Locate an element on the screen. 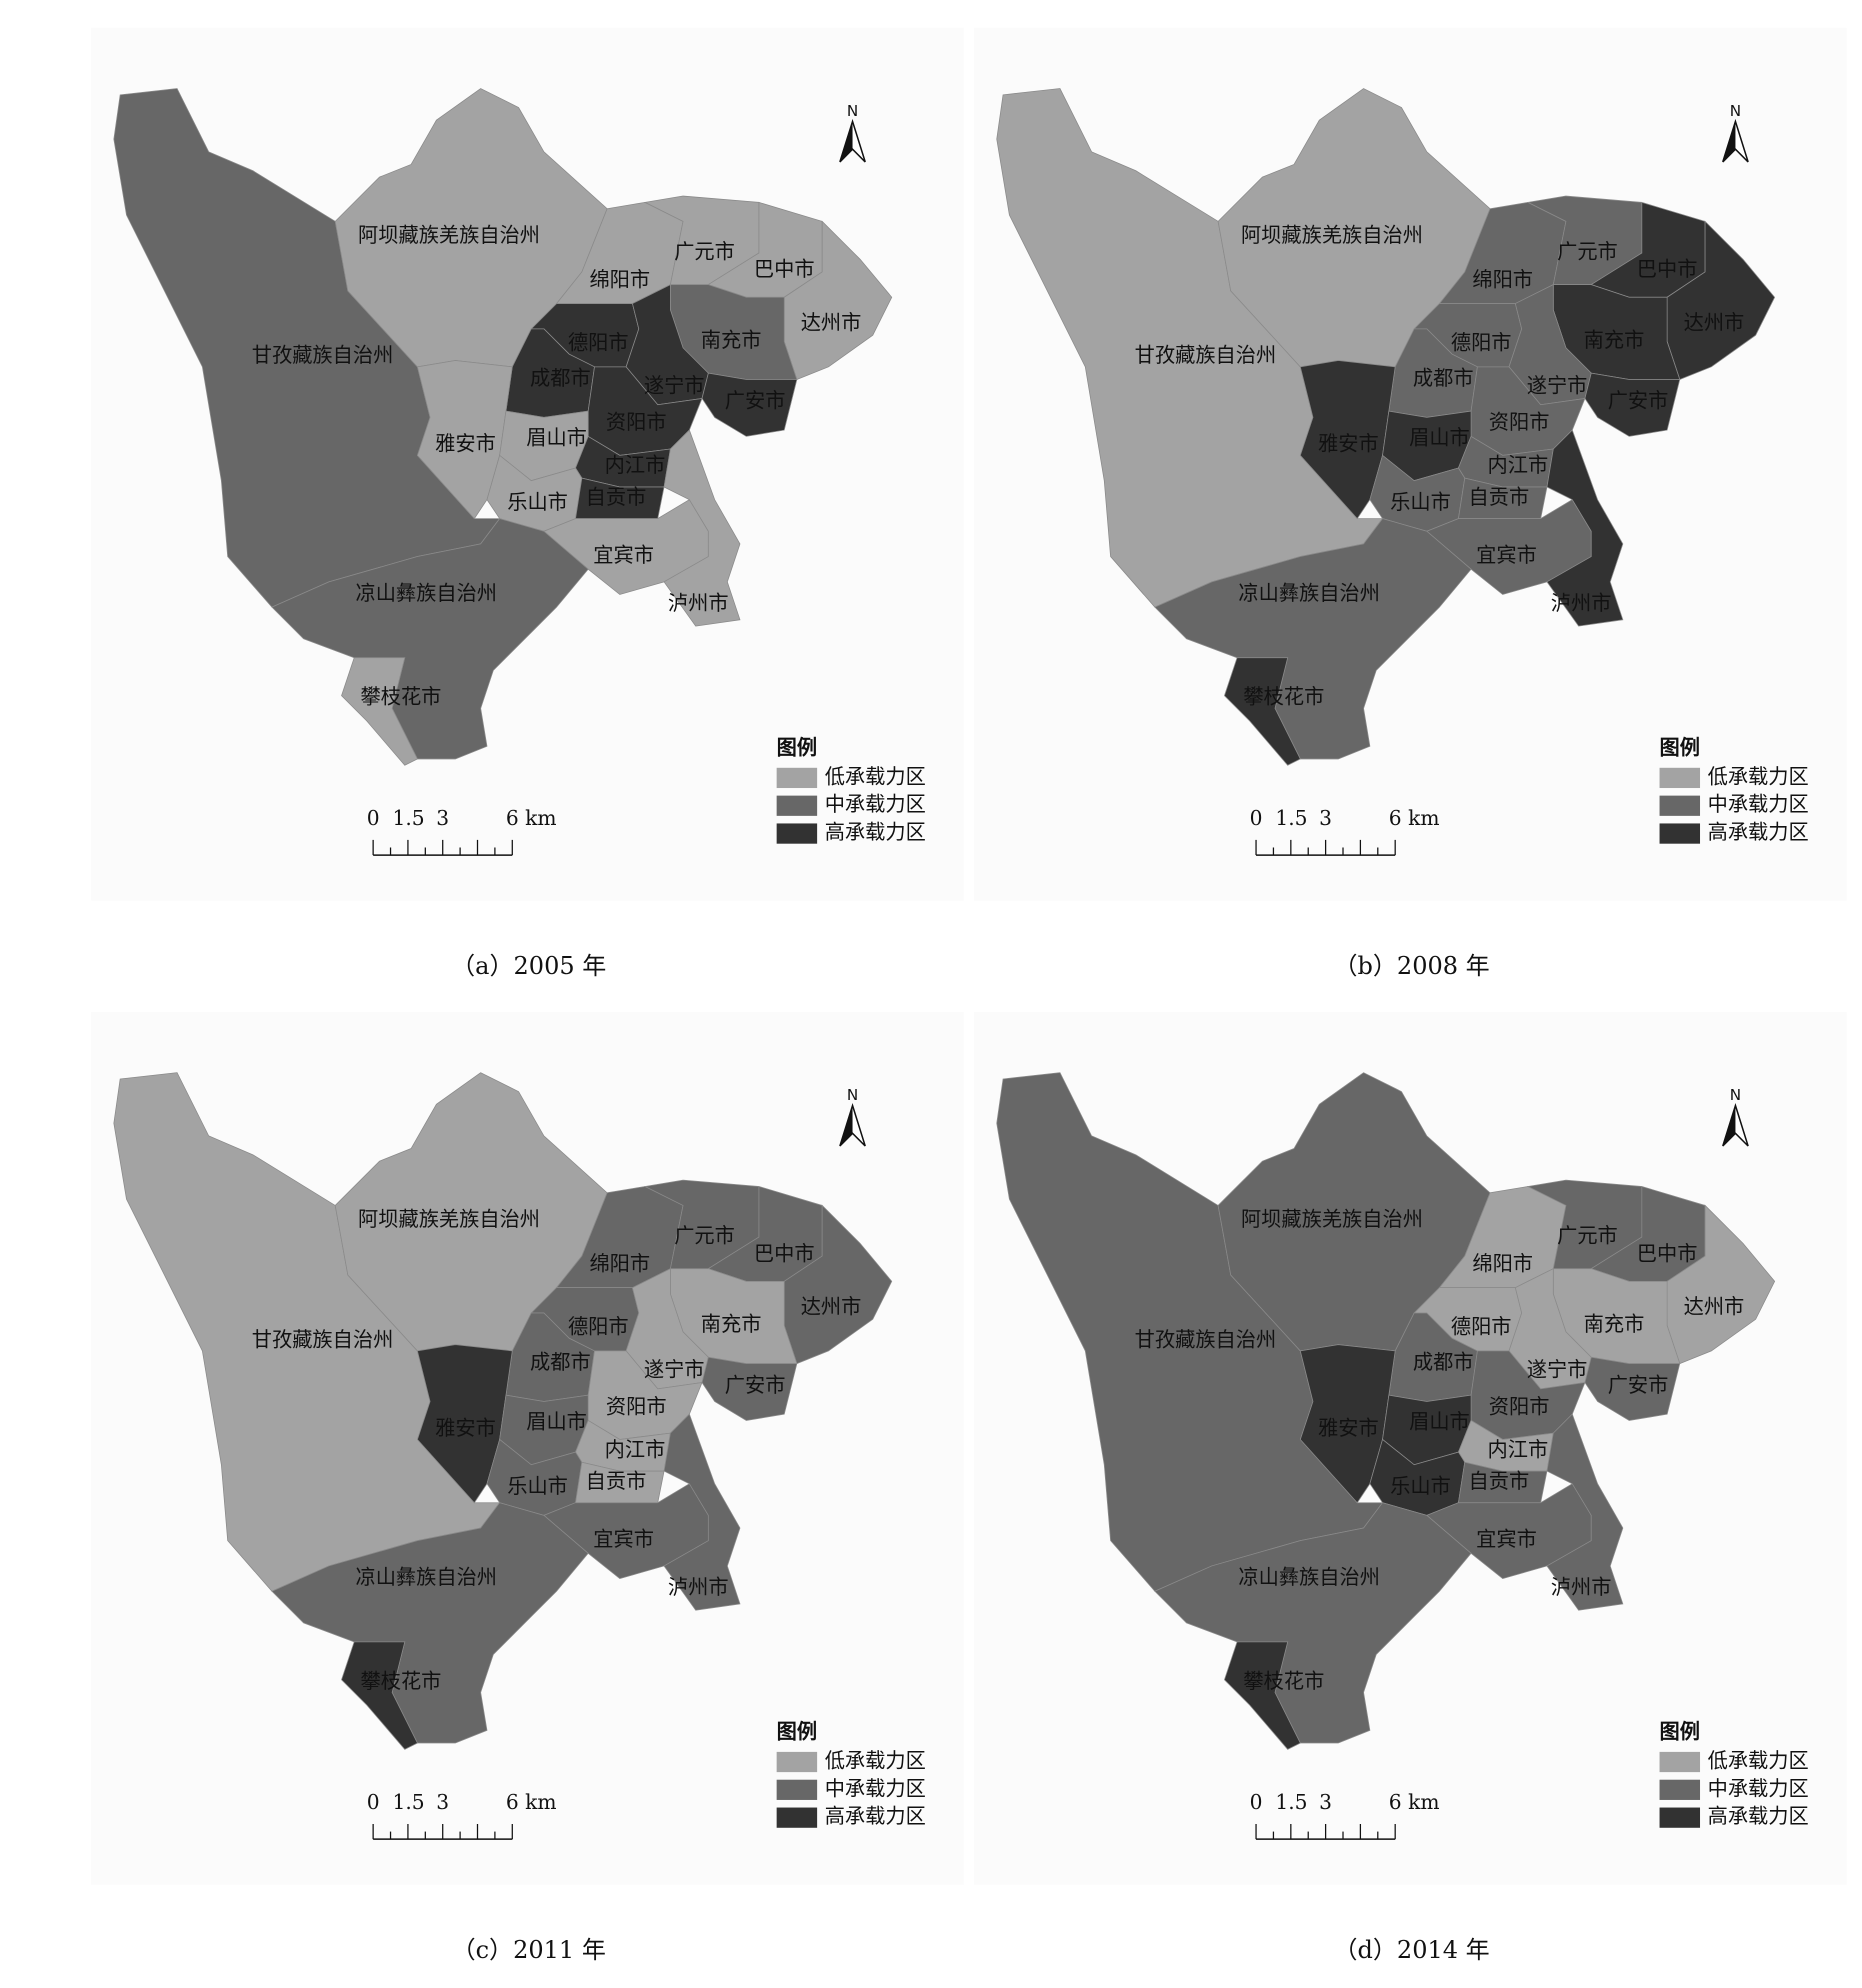 The height and width of the screenshot is (1988, 1862). caption: （a）2005 年 is located at coordinates (528, 966).